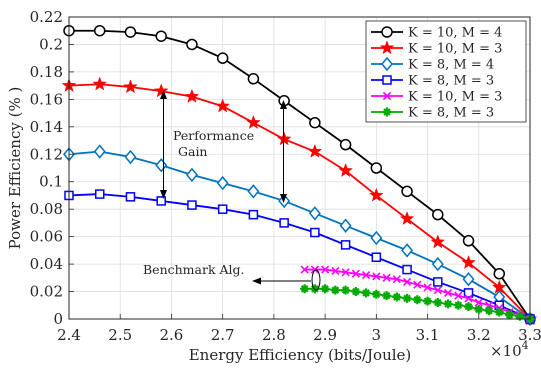 The width and height of the screenshot is (541, 368). I want to click on y-tick-label: 0.04, so click(46, 264).